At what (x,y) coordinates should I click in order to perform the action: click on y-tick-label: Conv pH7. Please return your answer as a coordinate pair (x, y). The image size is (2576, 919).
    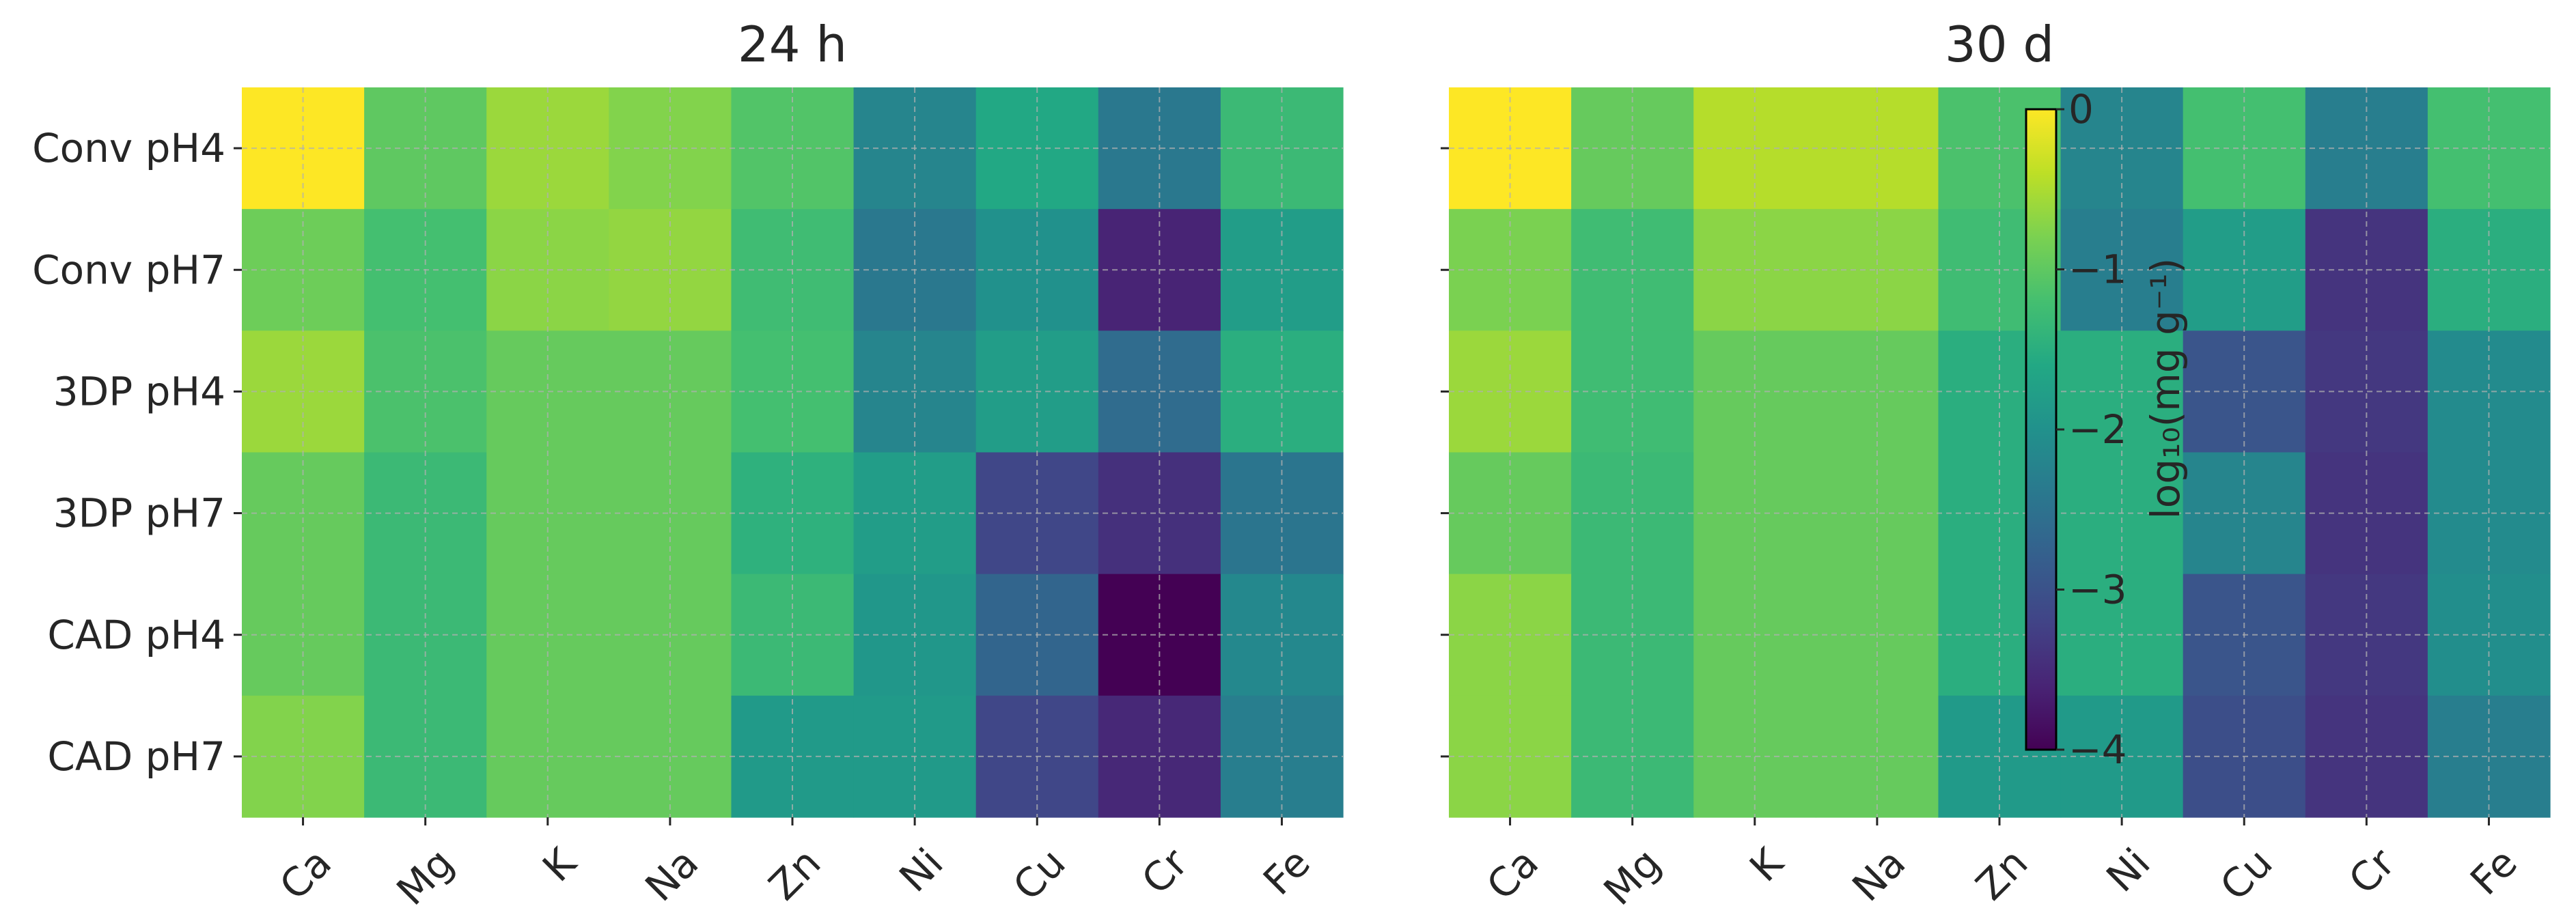
    Looking at the image, I should click on (128, 269).